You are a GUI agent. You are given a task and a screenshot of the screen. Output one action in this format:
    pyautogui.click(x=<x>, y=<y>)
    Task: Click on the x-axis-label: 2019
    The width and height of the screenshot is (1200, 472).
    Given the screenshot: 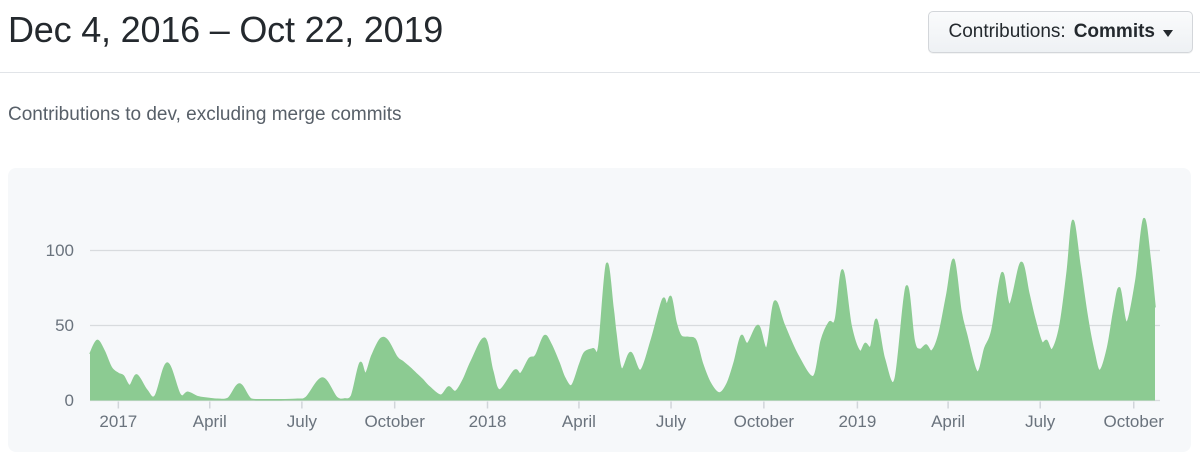 What is the action you would take?
    pyautogui.click(x=857, y=421)
    